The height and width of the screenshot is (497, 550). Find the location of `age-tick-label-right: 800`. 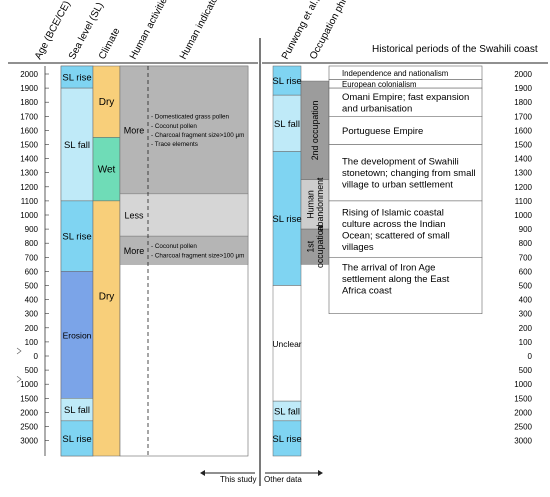

age-tick-label-right: 800 is located at coordinates (526, 243).